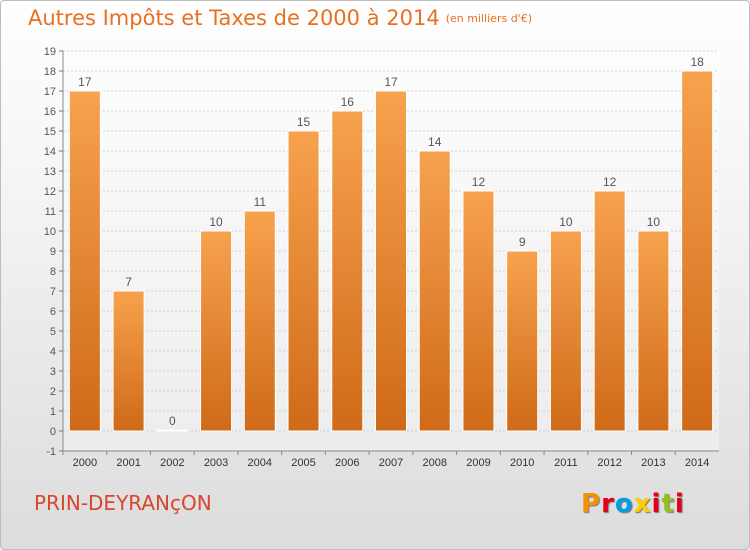 The width and height of the screenshot is (750, 550). What do you see at coordinates (50, 72) in the screenshot?
I see `y-tick-label: 18` at bounding box center [50, 72].